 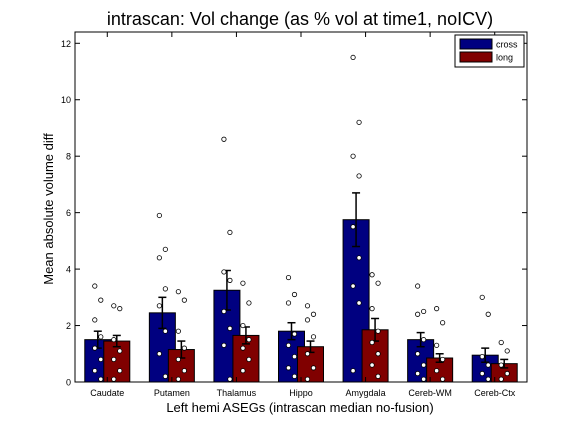 I want to click on x-tick-label-amygdala: Amygdala, so click(x=366, y=393).